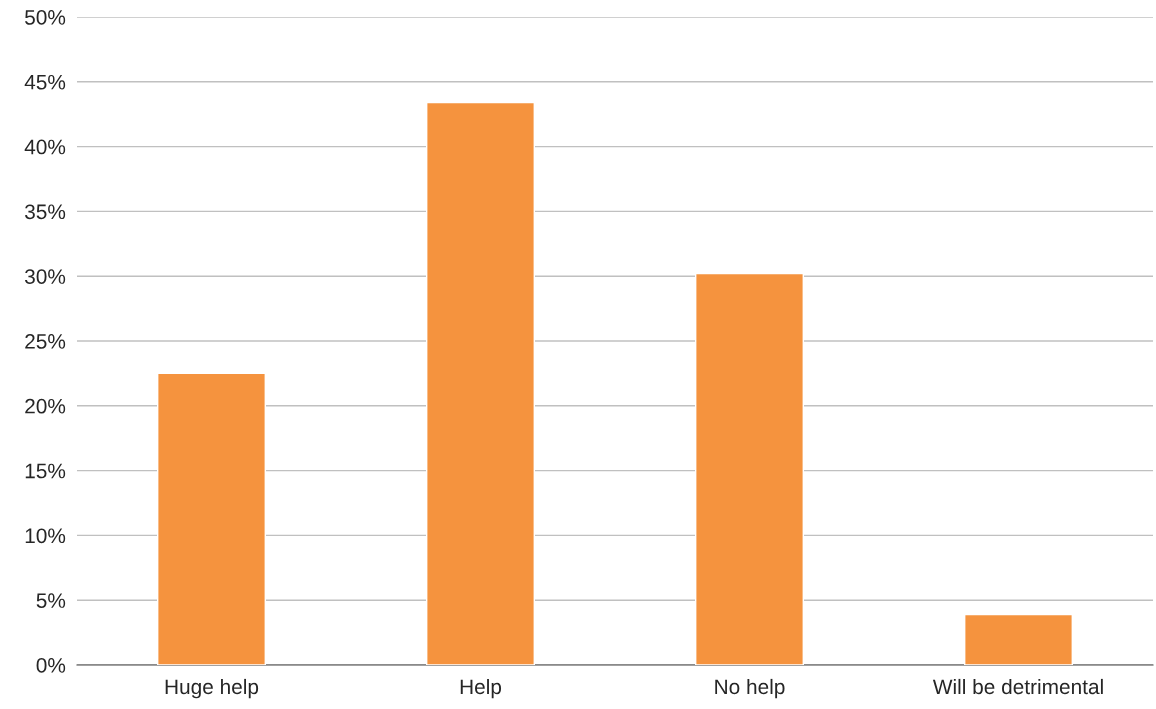  I want to click on y-tick-label: 40%, so click(45, 147).